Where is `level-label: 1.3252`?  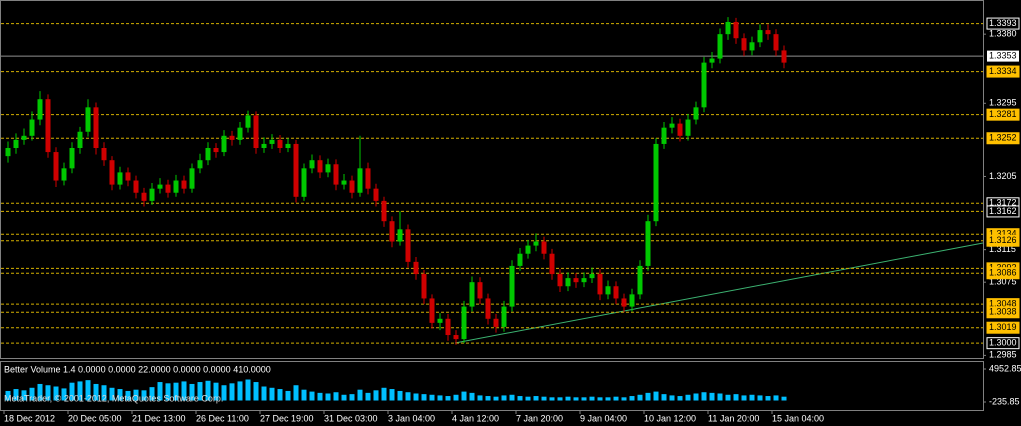 level-label: 1.3252 is located at coordinates (1003, 138).